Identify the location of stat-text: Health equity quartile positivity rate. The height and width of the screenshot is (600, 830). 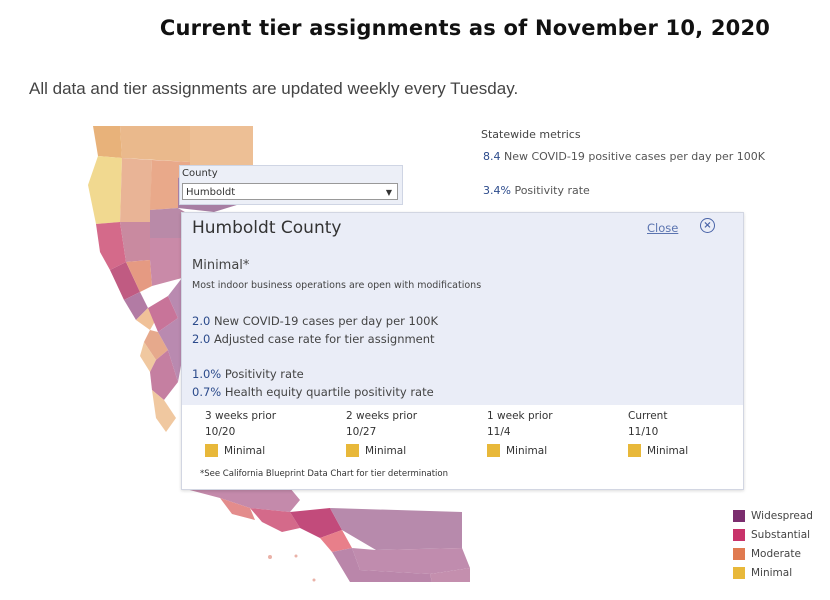
(329, 392).